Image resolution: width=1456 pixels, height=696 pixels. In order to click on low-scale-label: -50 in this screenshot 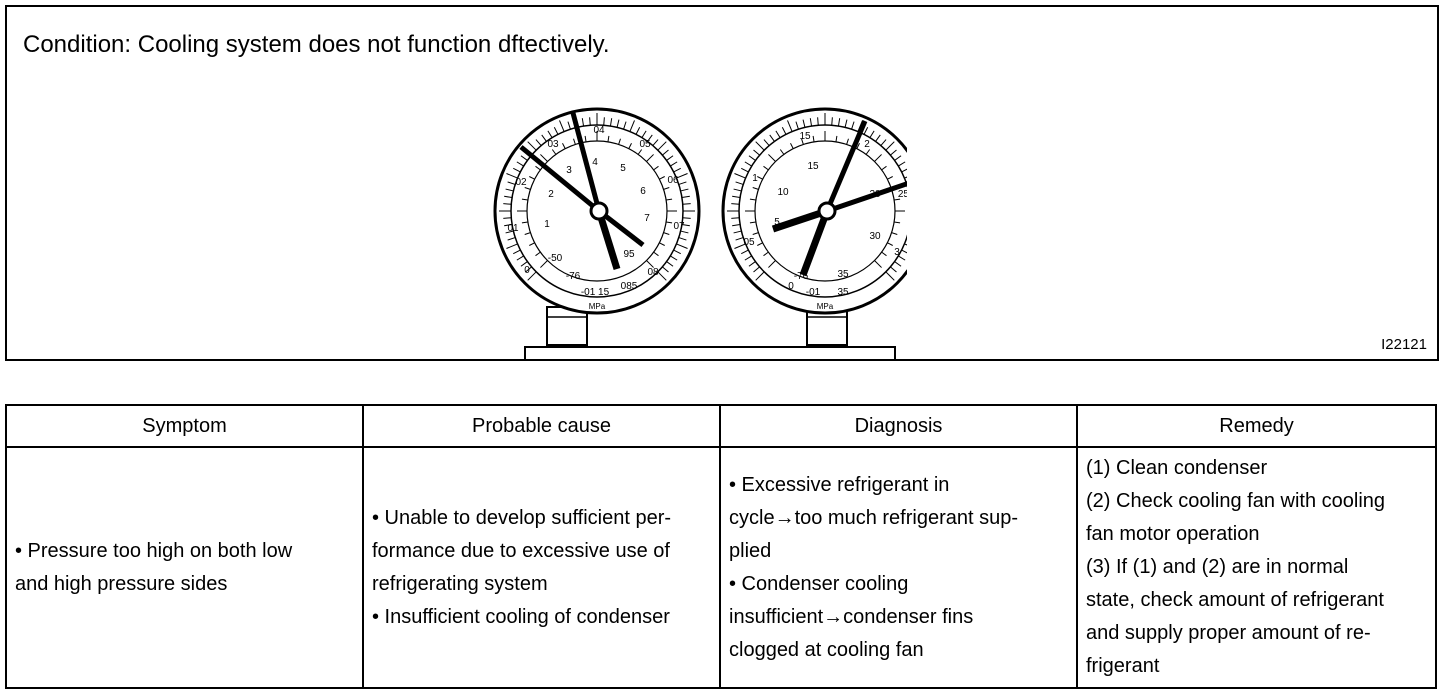, I will do `click(555, 258)`.